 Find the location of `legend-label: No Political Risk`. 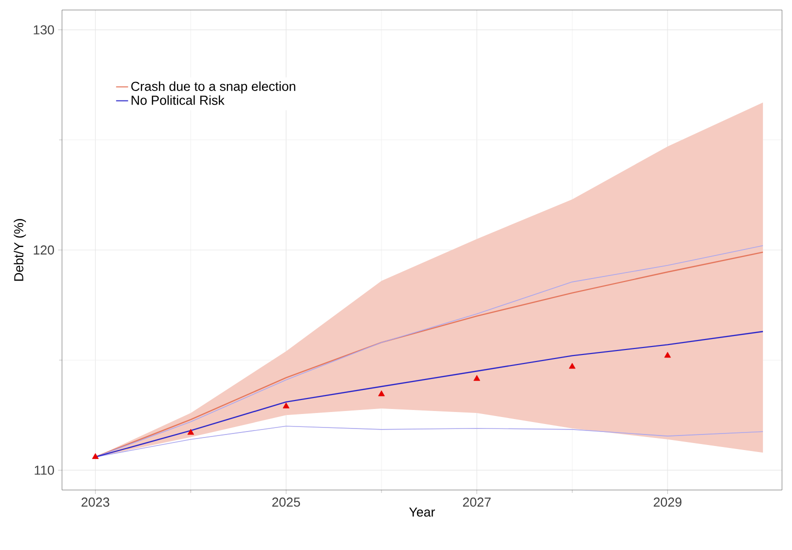

legend-label: No Political Risk is located at coordinates (178, 100).